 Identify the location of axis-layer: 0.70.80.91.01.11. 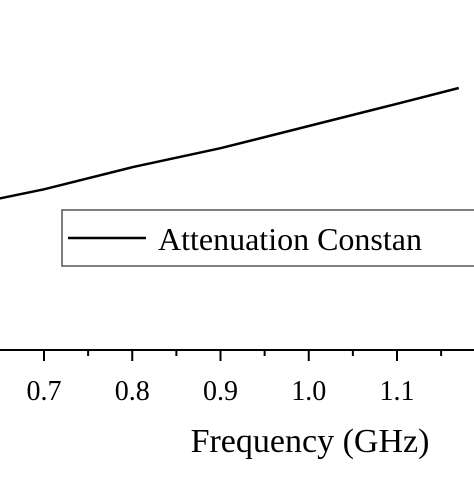
(237, 378).